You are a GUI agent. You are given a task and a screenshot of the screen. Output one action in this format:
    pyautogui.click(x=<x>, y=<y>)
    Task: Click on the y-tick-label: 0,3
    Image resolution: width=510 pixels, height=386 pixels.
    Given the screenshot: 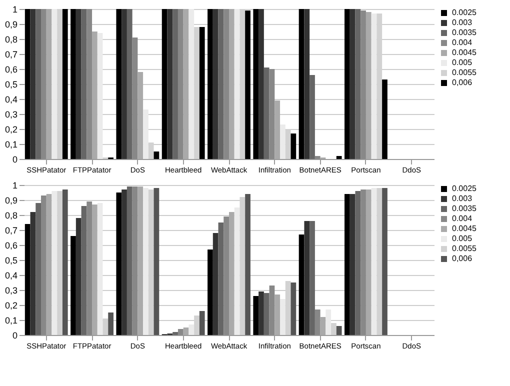 What is the action you would take?
    pyautogui.click(x=11, y=291)
    